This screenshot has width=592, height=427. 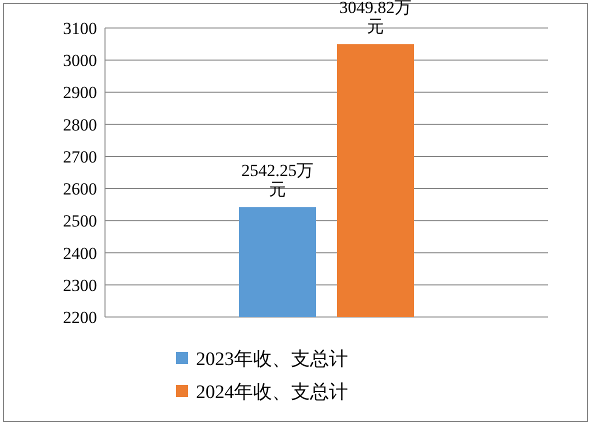 I want to click on y-tick-label: 2900, so click(x=80, y=92).